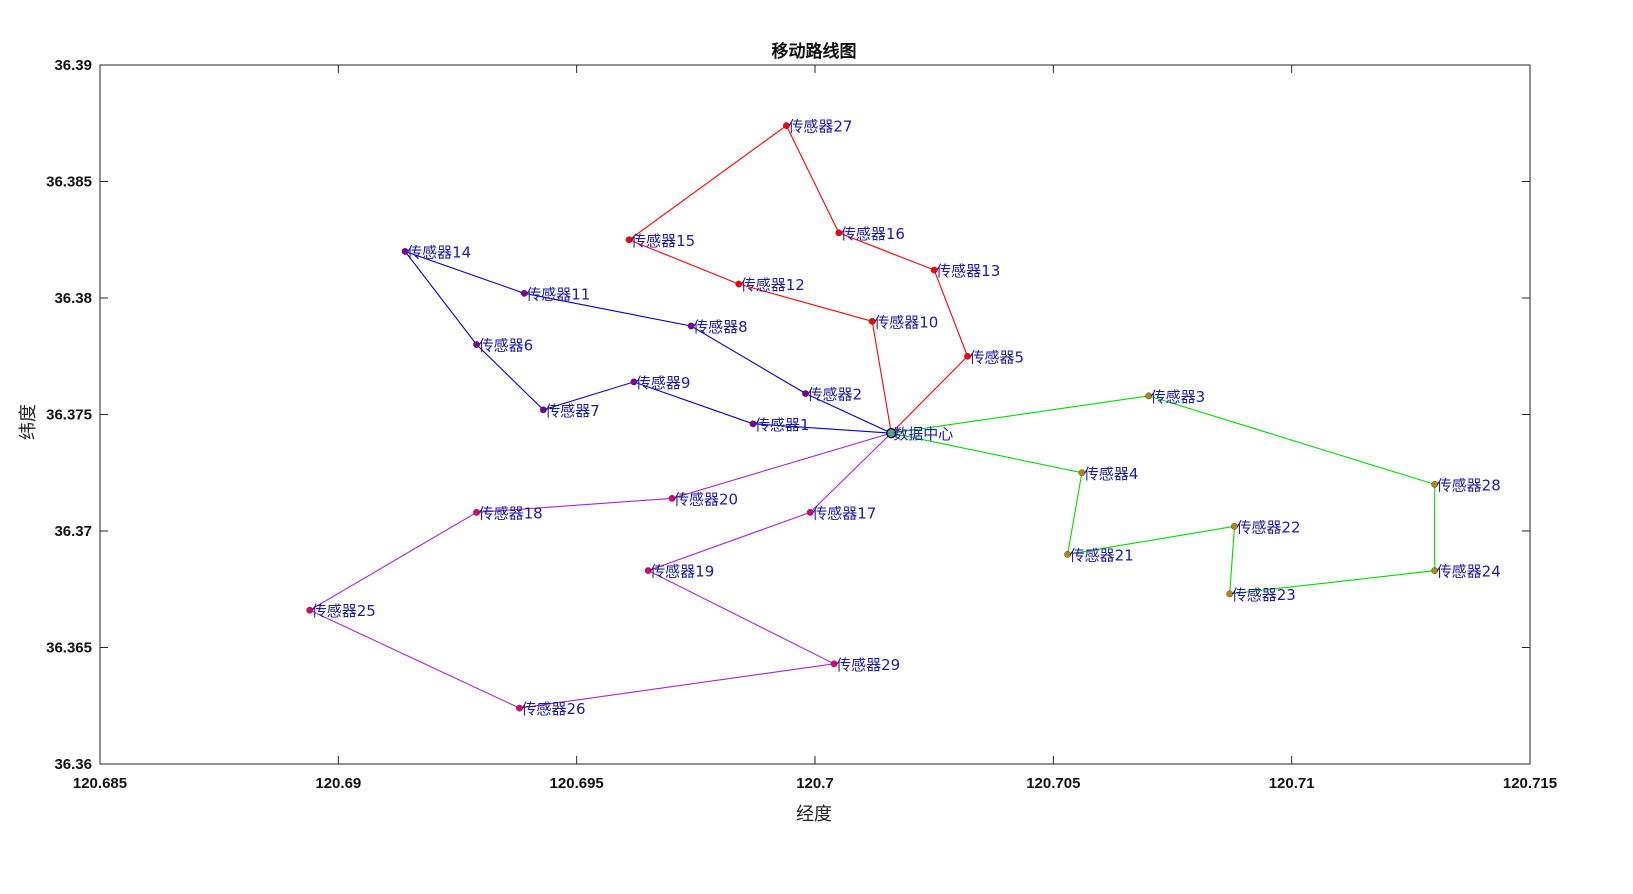 Image resolution: width=1633 pixels, height=894 pixels. What do you see at coordinates (663, 383) in the screenshot?
I see `sensor-label: 传感器9` at bounding box center [663, 383].